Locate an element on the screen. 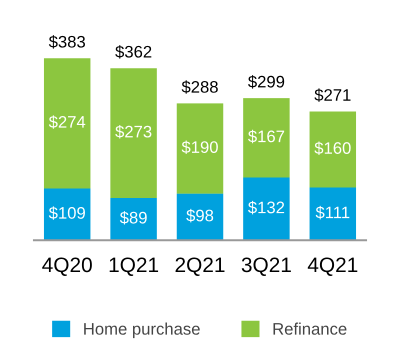 This screenshot has height=364, width=400. data-label: $132 is located at coordinates (266, 207).